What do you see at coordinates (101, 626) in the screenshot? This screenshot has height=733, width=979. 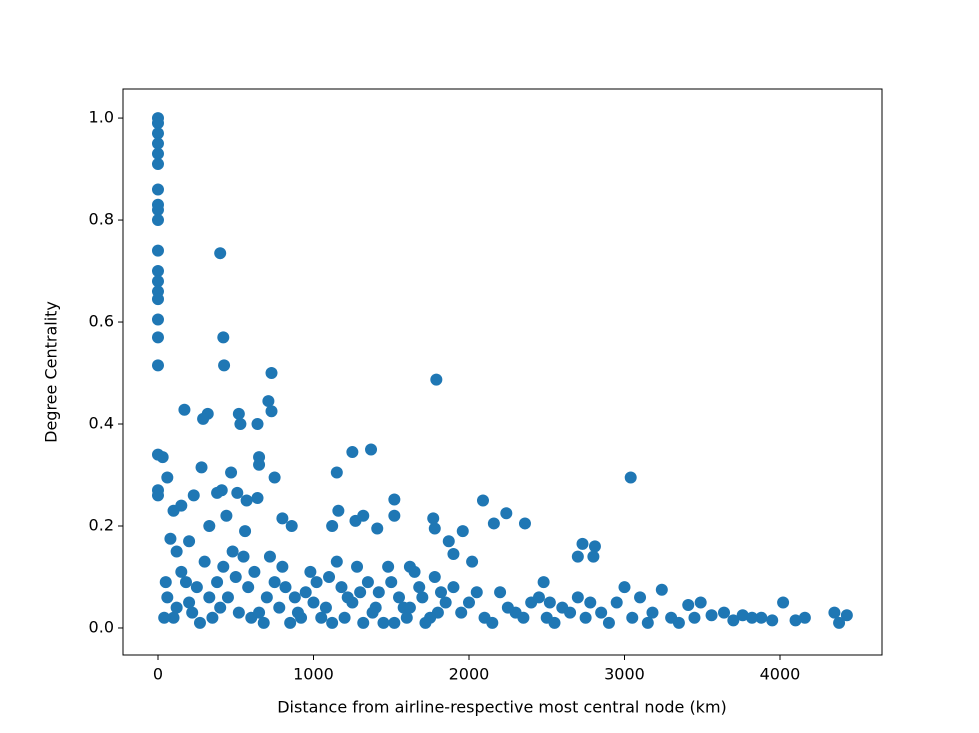 I see `y-tick-label: 0.0` at bounding box center [101, 626].